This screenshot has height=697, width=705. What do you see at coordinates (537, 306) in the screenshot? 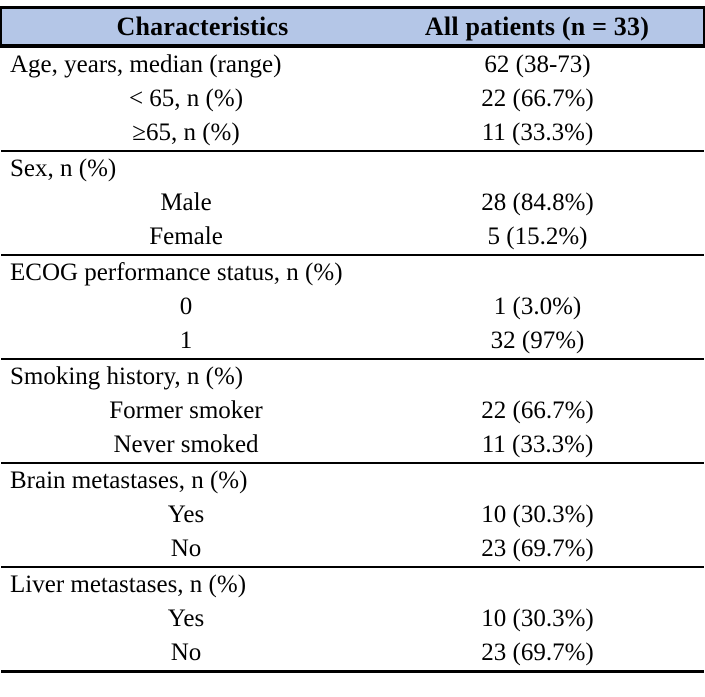
I see `row-value-cell: 1 (3.0%)` at bounding box center [537, 306].